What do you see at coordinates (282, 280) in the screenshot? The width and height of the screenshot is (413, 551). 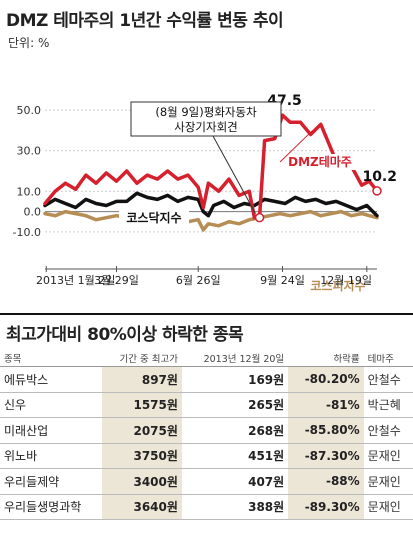 I see `x-tick-label: 9월 24일` at bounding box center [282, 280].